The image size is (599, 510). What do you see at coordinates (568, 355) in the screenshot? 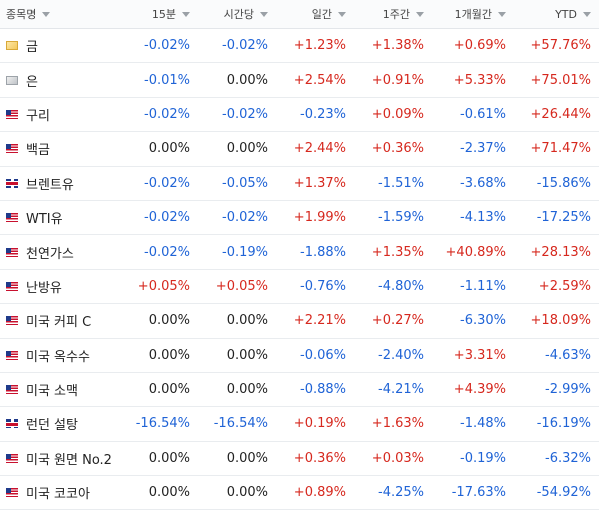
I see `change-cell: -4.63%` at bounding box center [568, 355].